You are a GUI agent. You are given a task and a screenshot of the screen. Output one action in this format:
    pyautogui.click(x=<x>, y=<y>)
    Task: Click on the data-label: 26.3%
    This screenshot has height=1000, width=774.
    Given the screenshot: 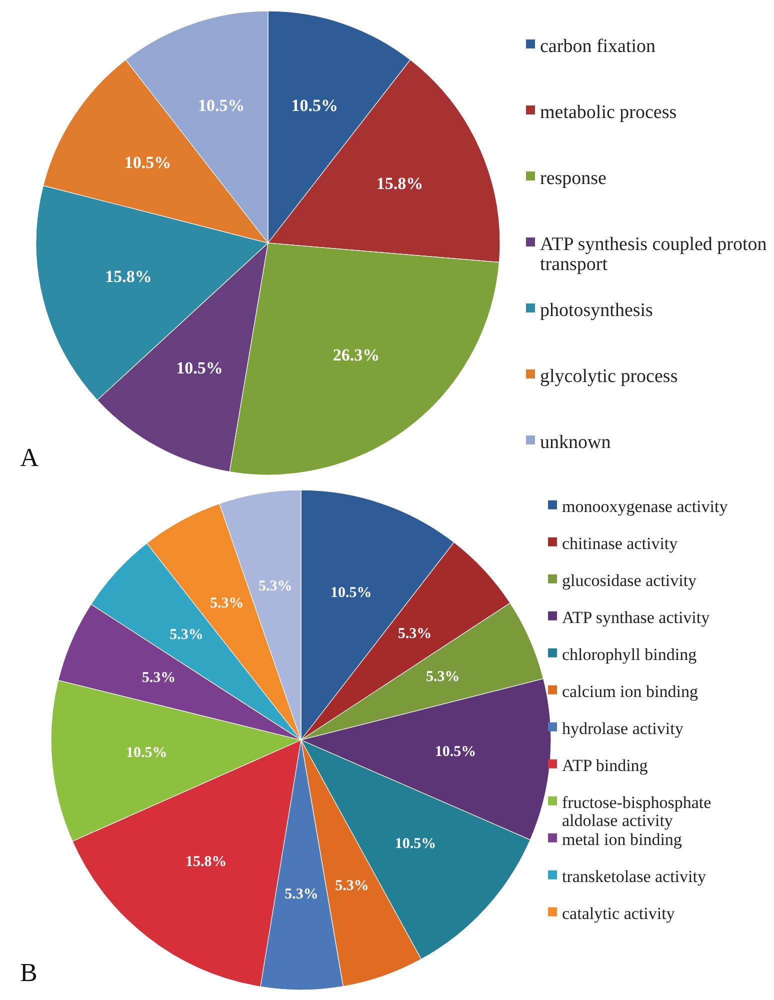 What is the action you would take?
    pyautogui.click(x=356, y=355)
    